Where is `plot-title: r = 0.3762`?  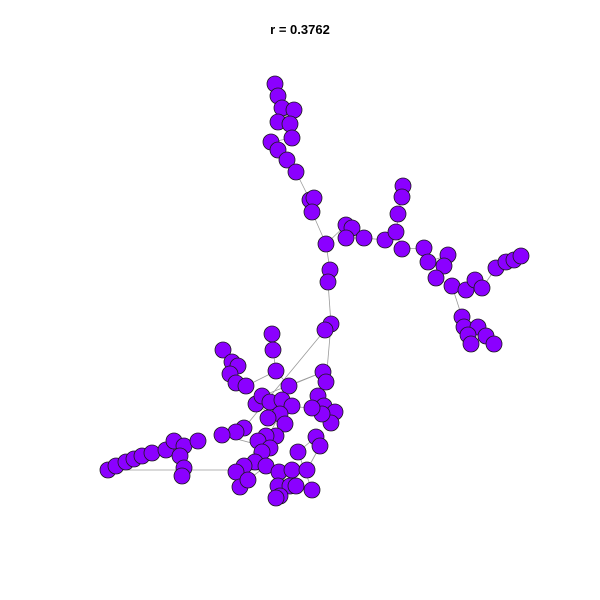
plot-title: r = 0.3762 is located at coordinates (300, 29).